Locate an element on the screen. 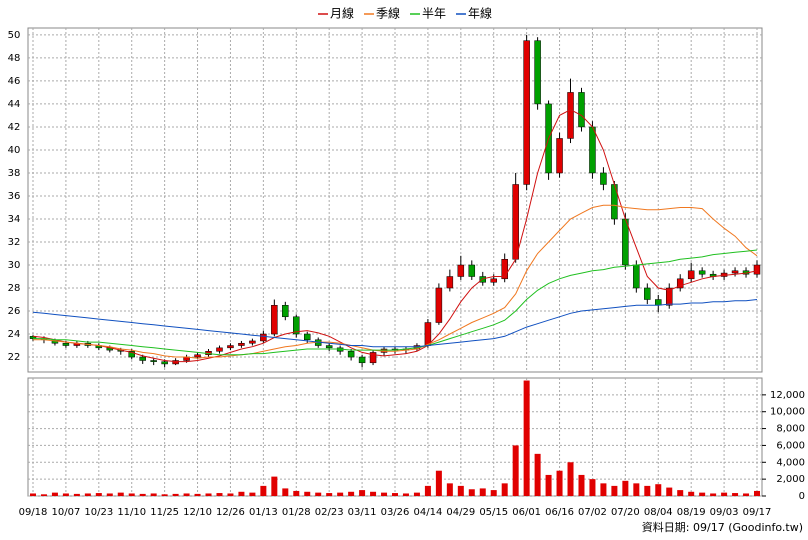 This screenshot has width=808, height=540. ma-line is located at coordinates (395, 323).